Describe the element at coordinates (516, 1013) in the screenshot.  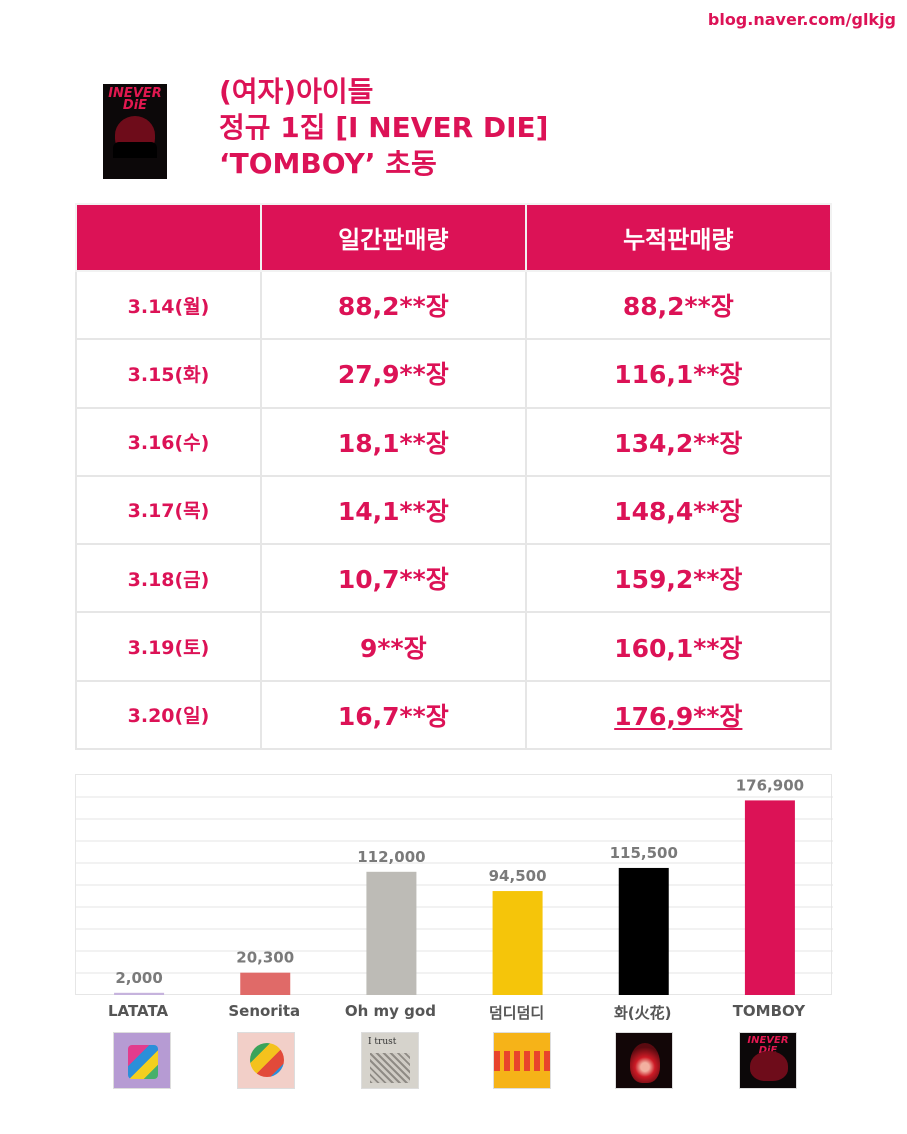
I see `chart-category-label: 덤디덤디` at that location.